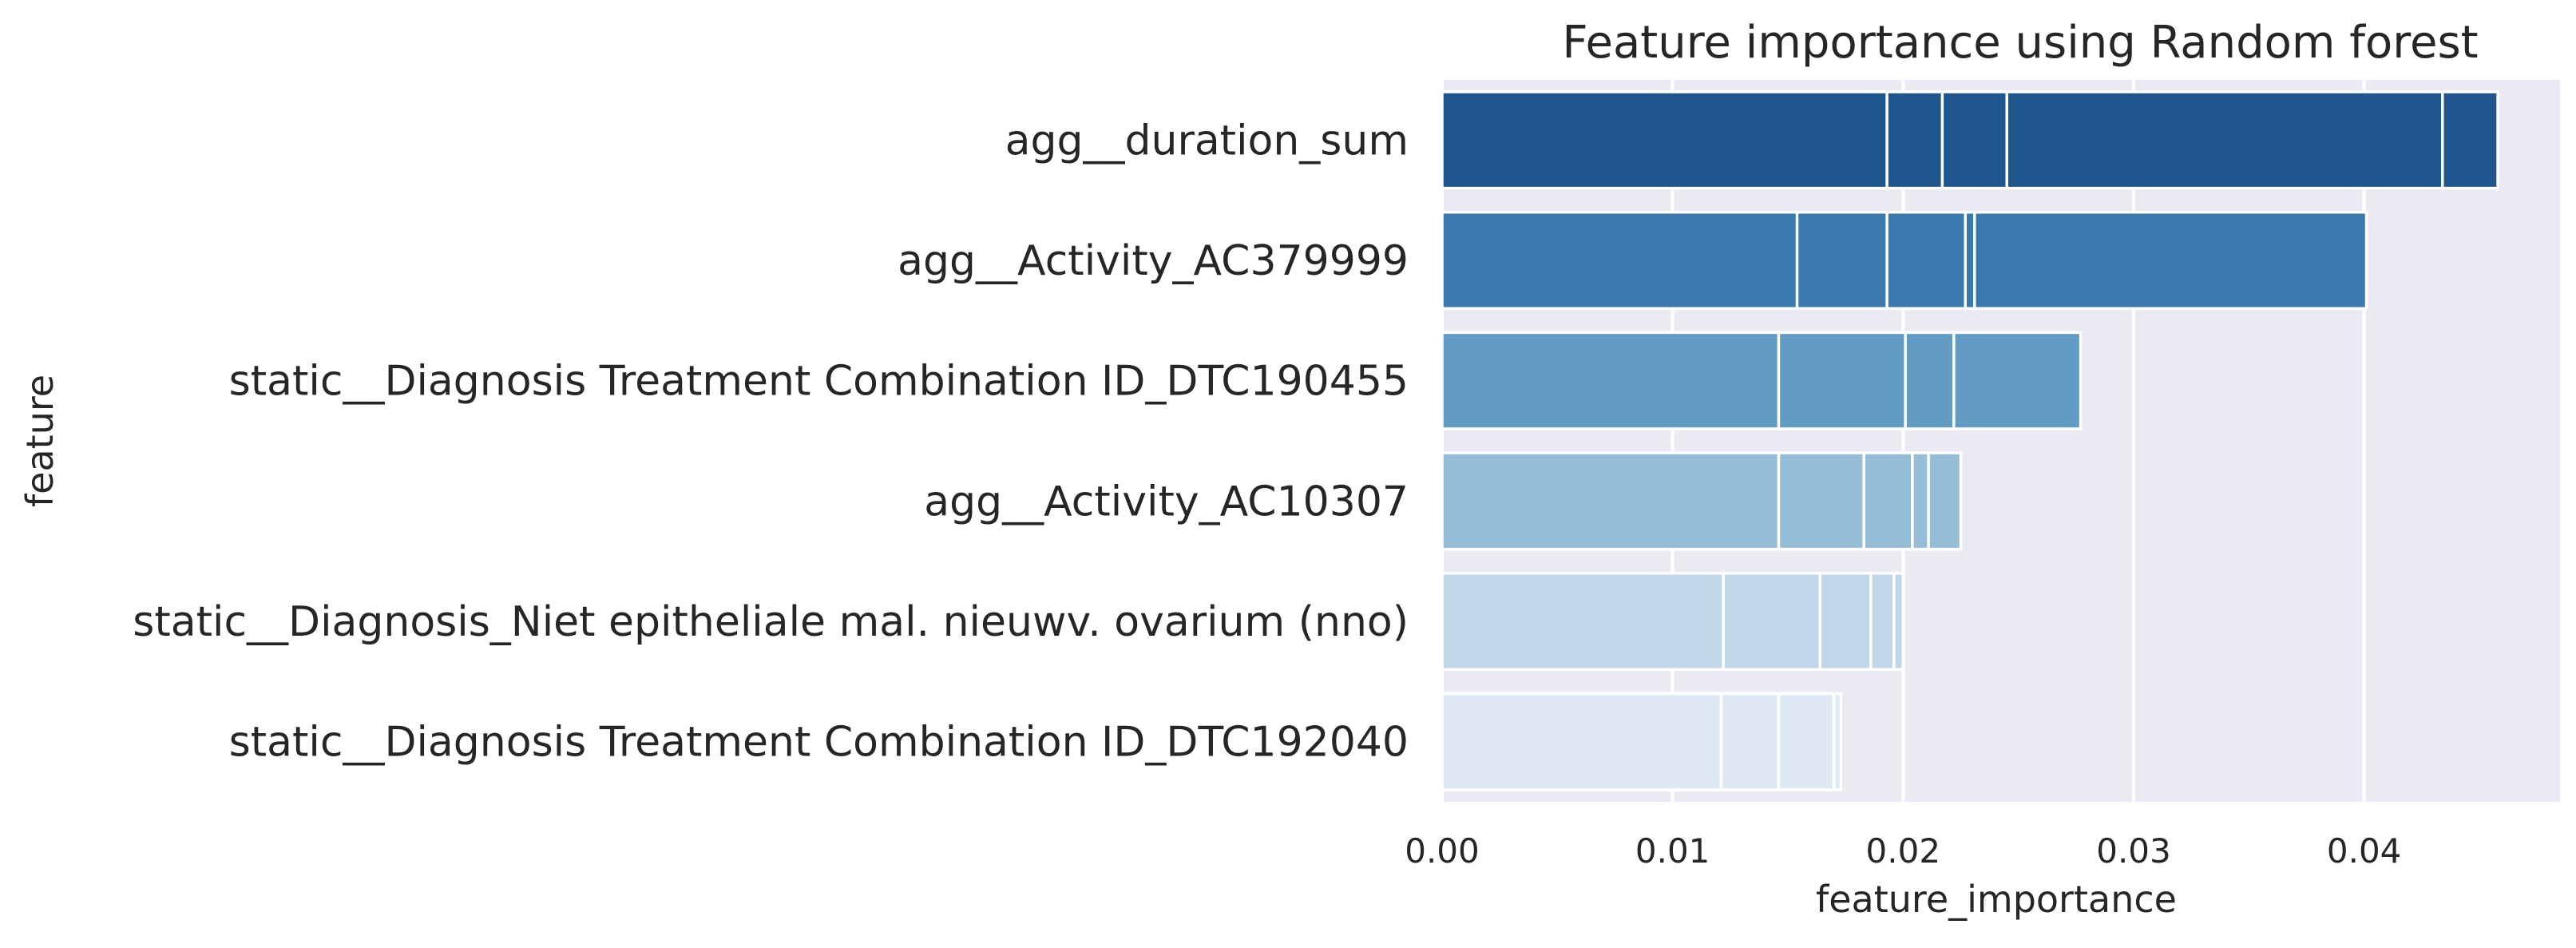  What do you see at coordinates (1442, 851) in the screenshot?
I see `x-tick-label: 0.00` at bounding box center [1442, 851].